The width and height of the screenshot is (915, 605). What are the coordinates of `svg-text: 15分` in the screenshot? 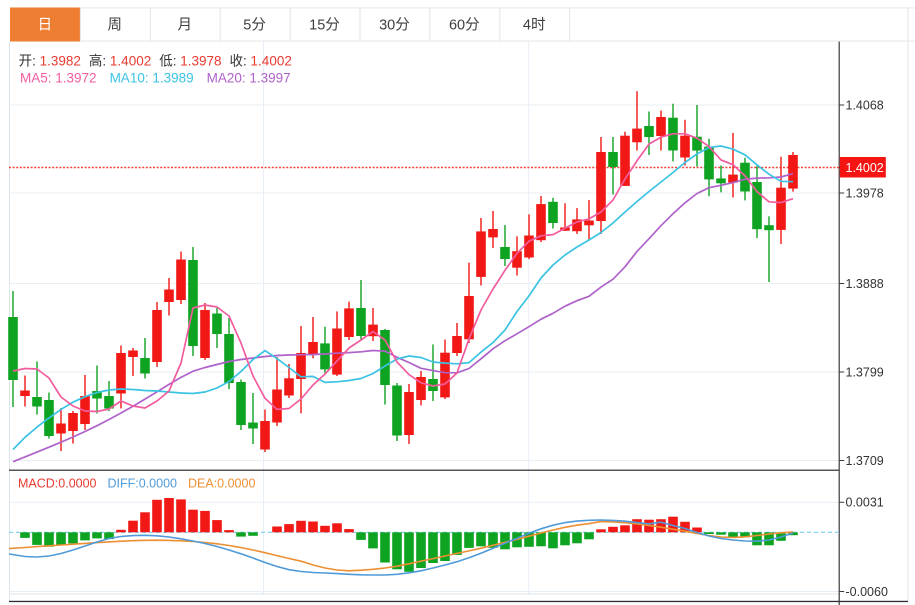 It's located at (324, 25).